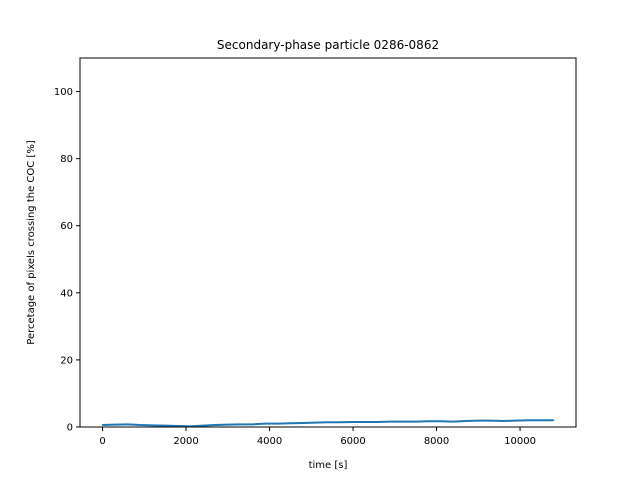  I want to click on x-tick-label: 8000, so click(436, 441).